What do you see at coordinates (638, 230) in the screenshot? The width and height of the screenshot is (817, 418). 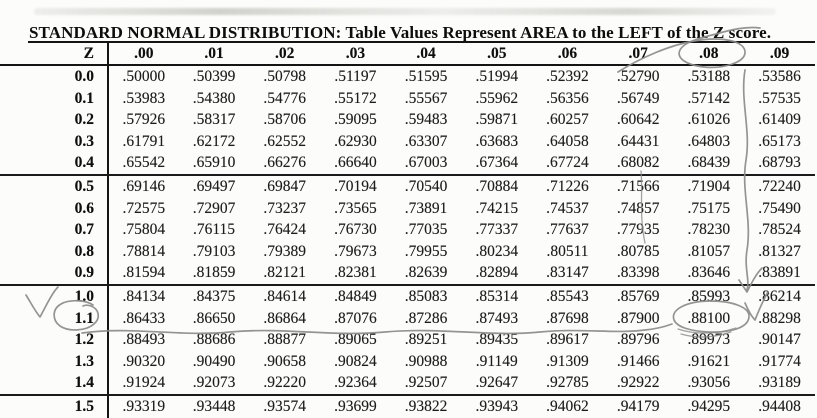 I see `value-cell: .77935` at bounding box center [638, 230].